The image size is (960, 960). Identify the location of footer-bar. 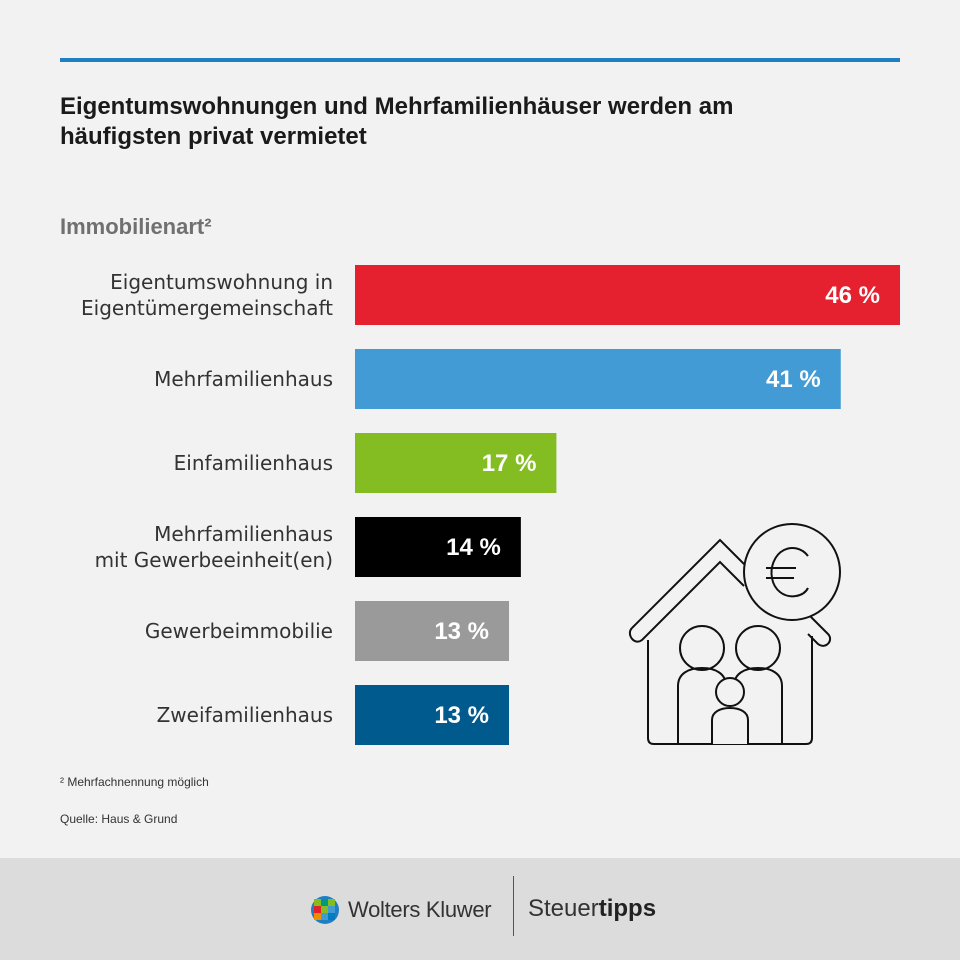
(480, 909).